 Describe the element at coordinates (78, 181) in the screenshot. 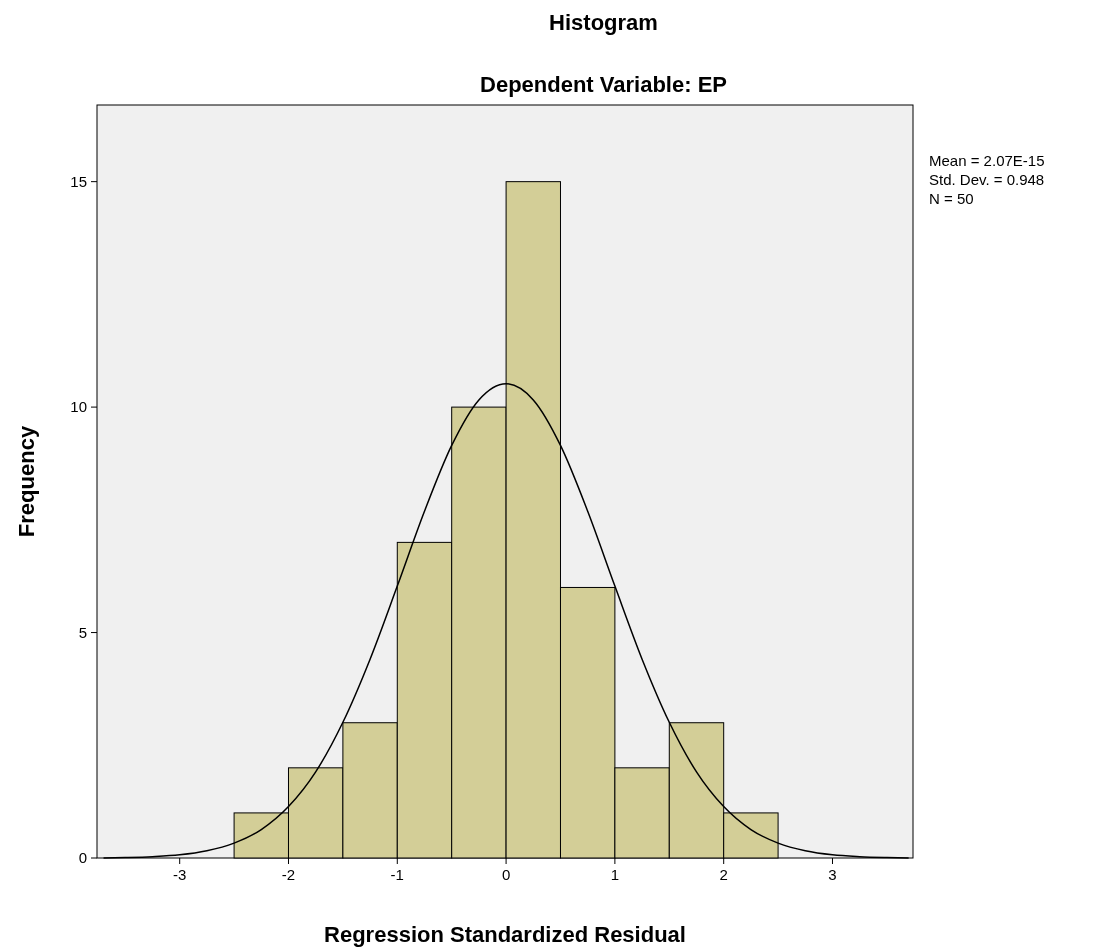

I see `y-tick-label: 15` at that location.